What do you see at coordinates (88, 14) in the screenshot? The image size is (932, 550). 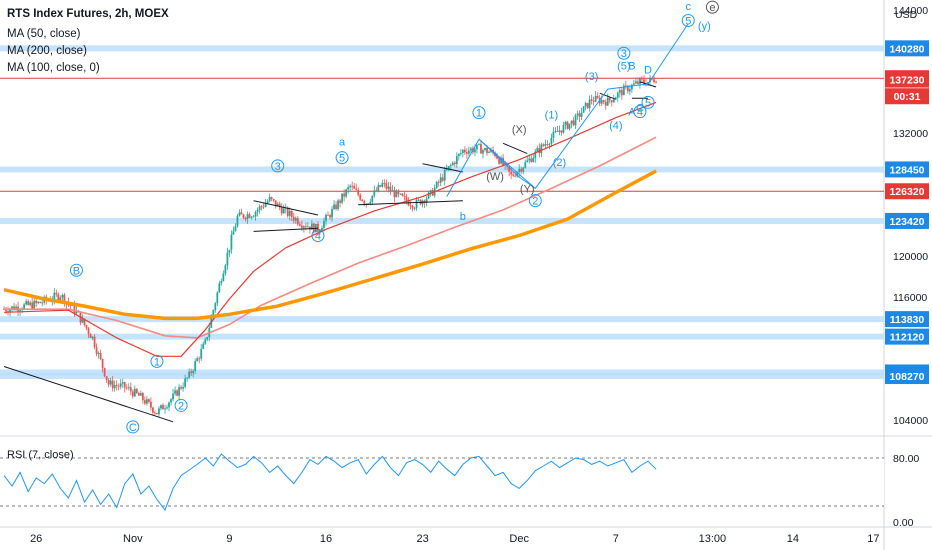 I see `chart-title: RTS Index Futures, 2h, MOEX` at bounding box center [88, 14].